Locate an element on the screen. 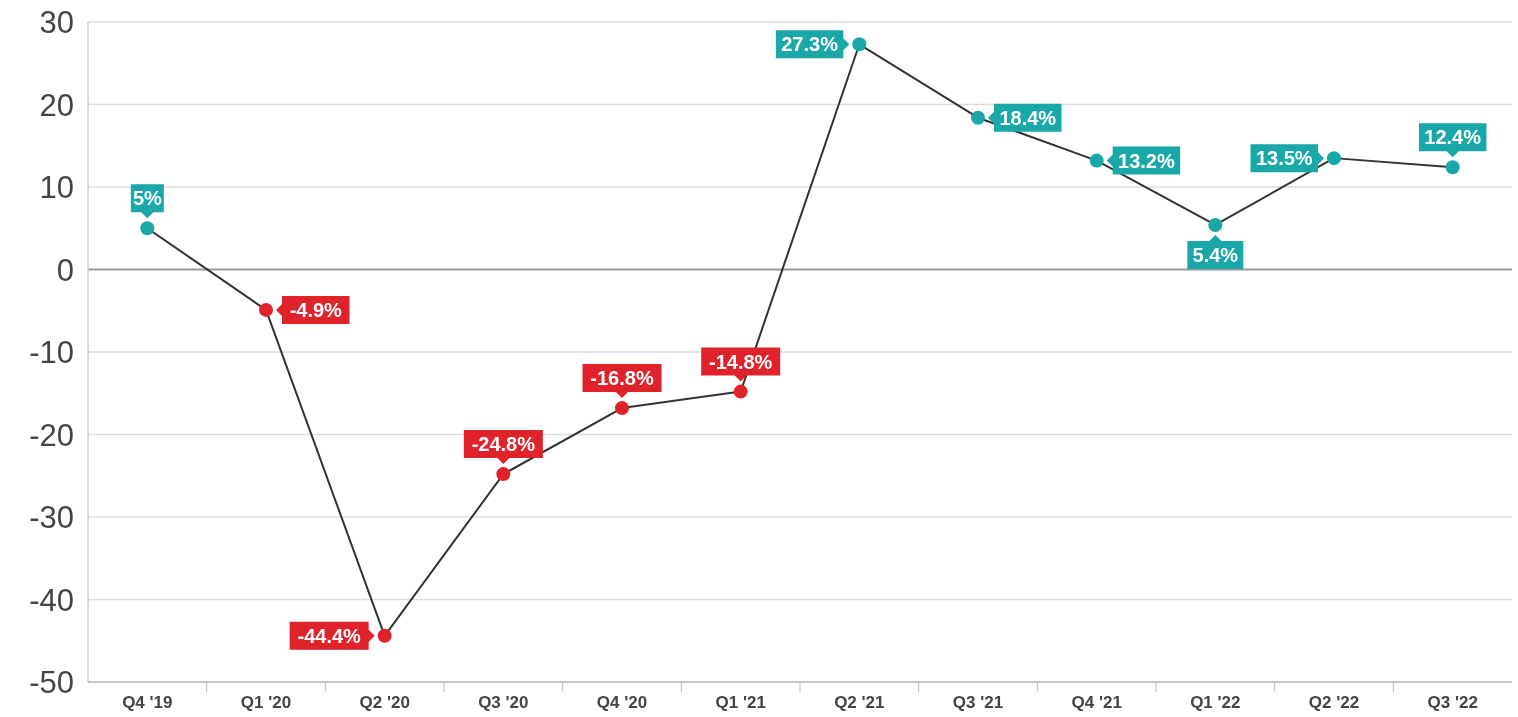 This screenshot has height=717, width=1518. y-tick-label: 20 is located at coordinates (56, 105).